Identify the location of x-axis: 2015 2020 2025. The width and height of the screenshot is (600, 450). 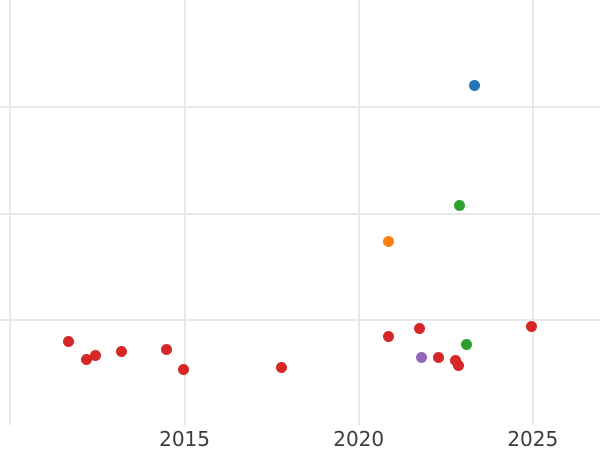
(300, 437).